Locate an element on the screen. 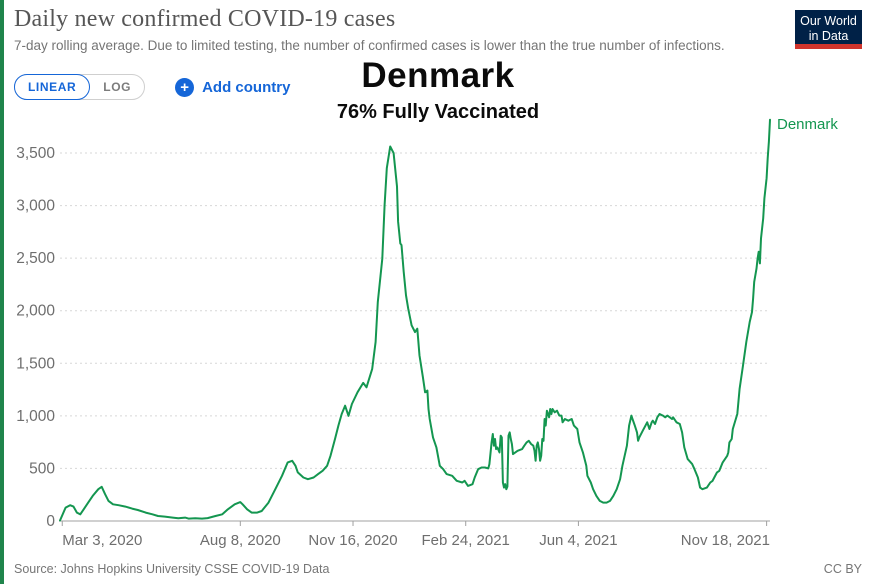  linear-button: LINEAR is located at coordinates (52, 87).